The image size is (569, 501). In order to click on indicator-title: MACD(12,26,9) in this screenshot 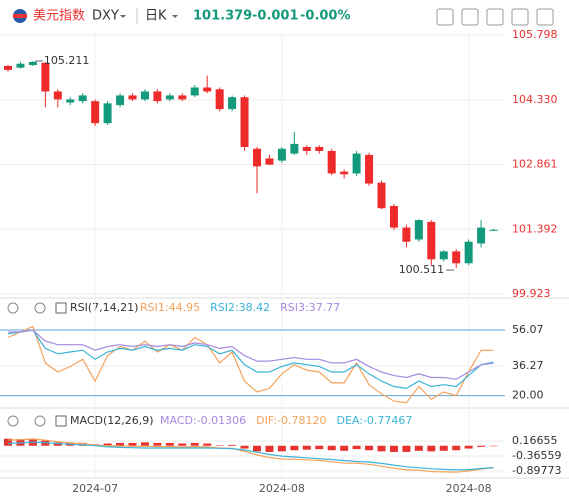, I will do `click(112, 420)`.